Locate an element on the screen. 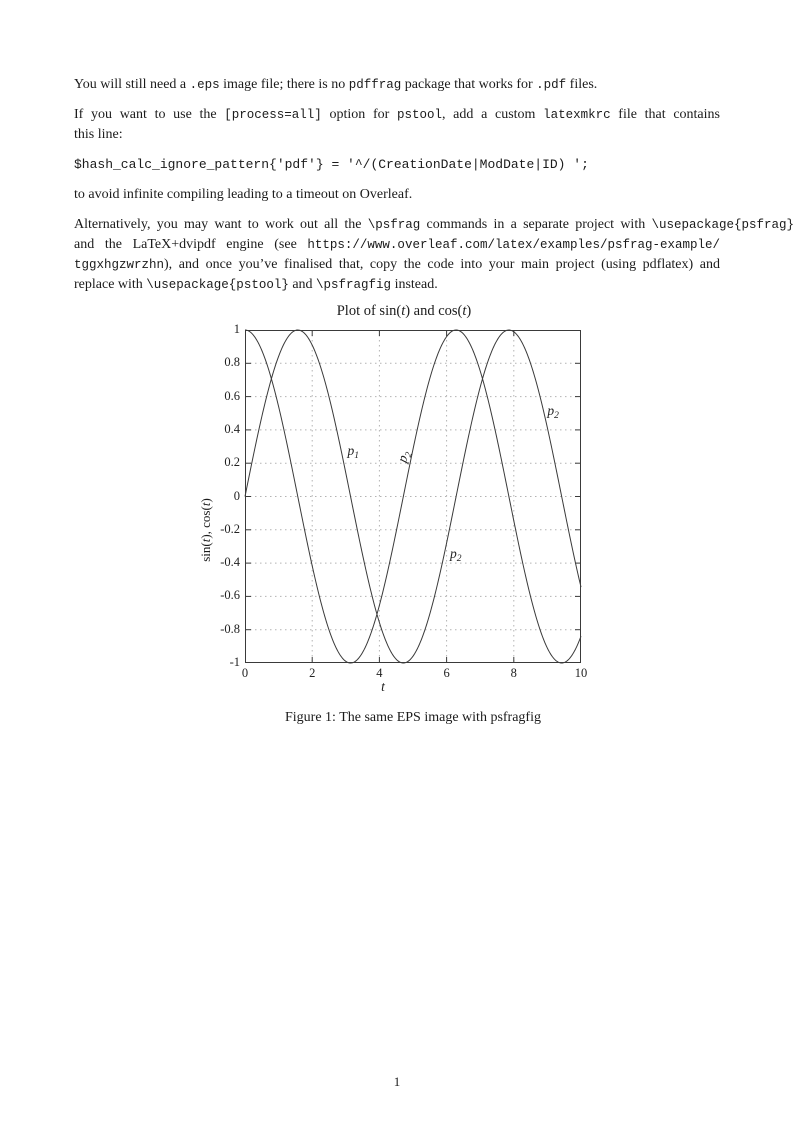 The width and height of the screenshot is (794, 1123). text-segment: package that works for is located at coordinates (469, 84).